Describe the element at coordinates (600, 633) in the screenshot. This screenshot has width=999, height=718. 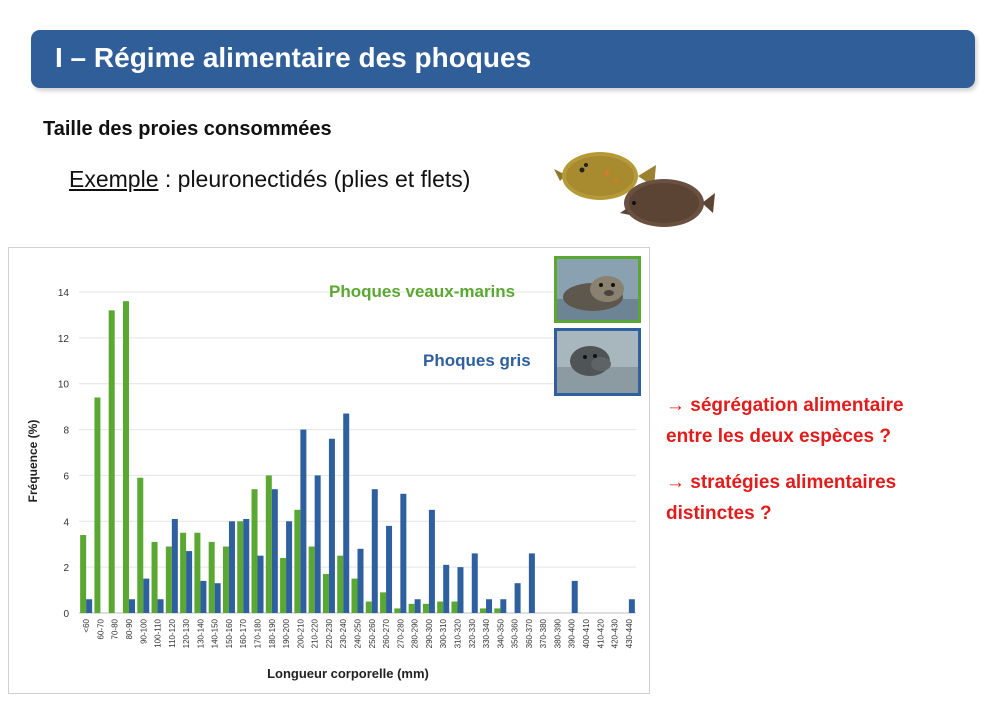
I see `x-tick-label: 410-420` at that location.